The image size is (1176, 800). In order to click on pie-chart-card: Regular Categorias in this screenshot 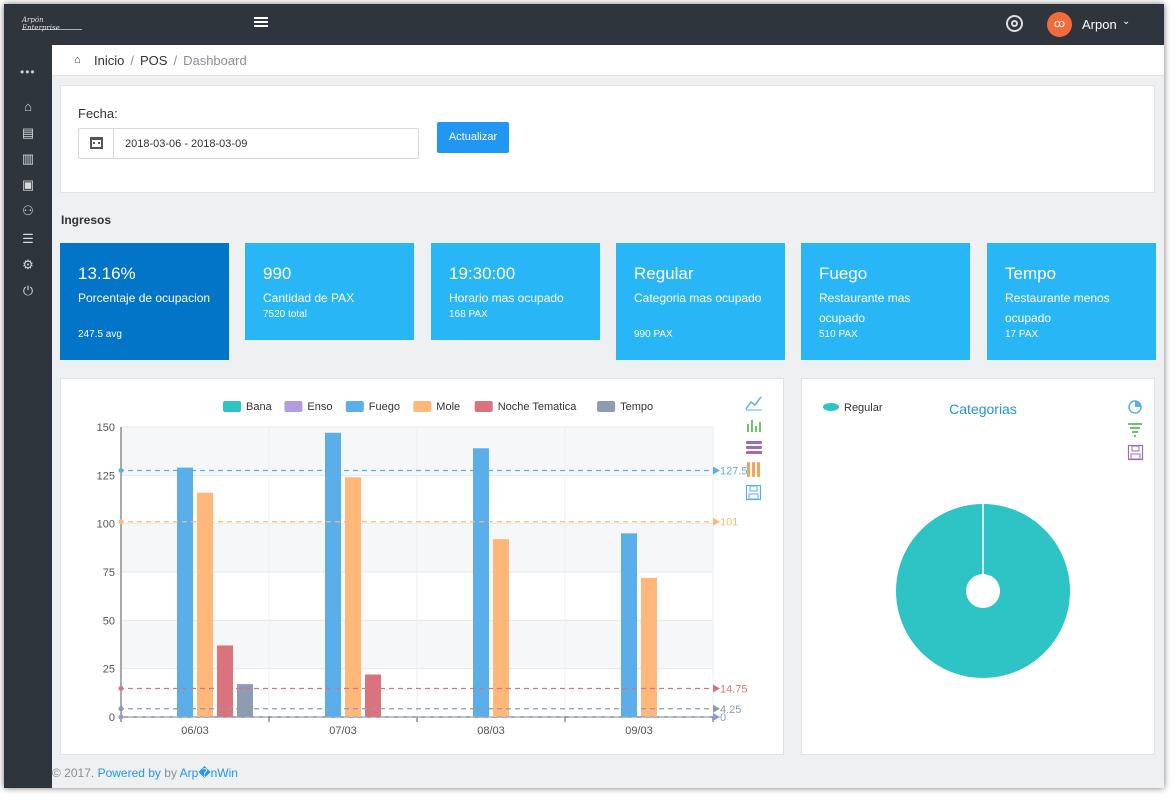, I will do `click(978, 566)`.